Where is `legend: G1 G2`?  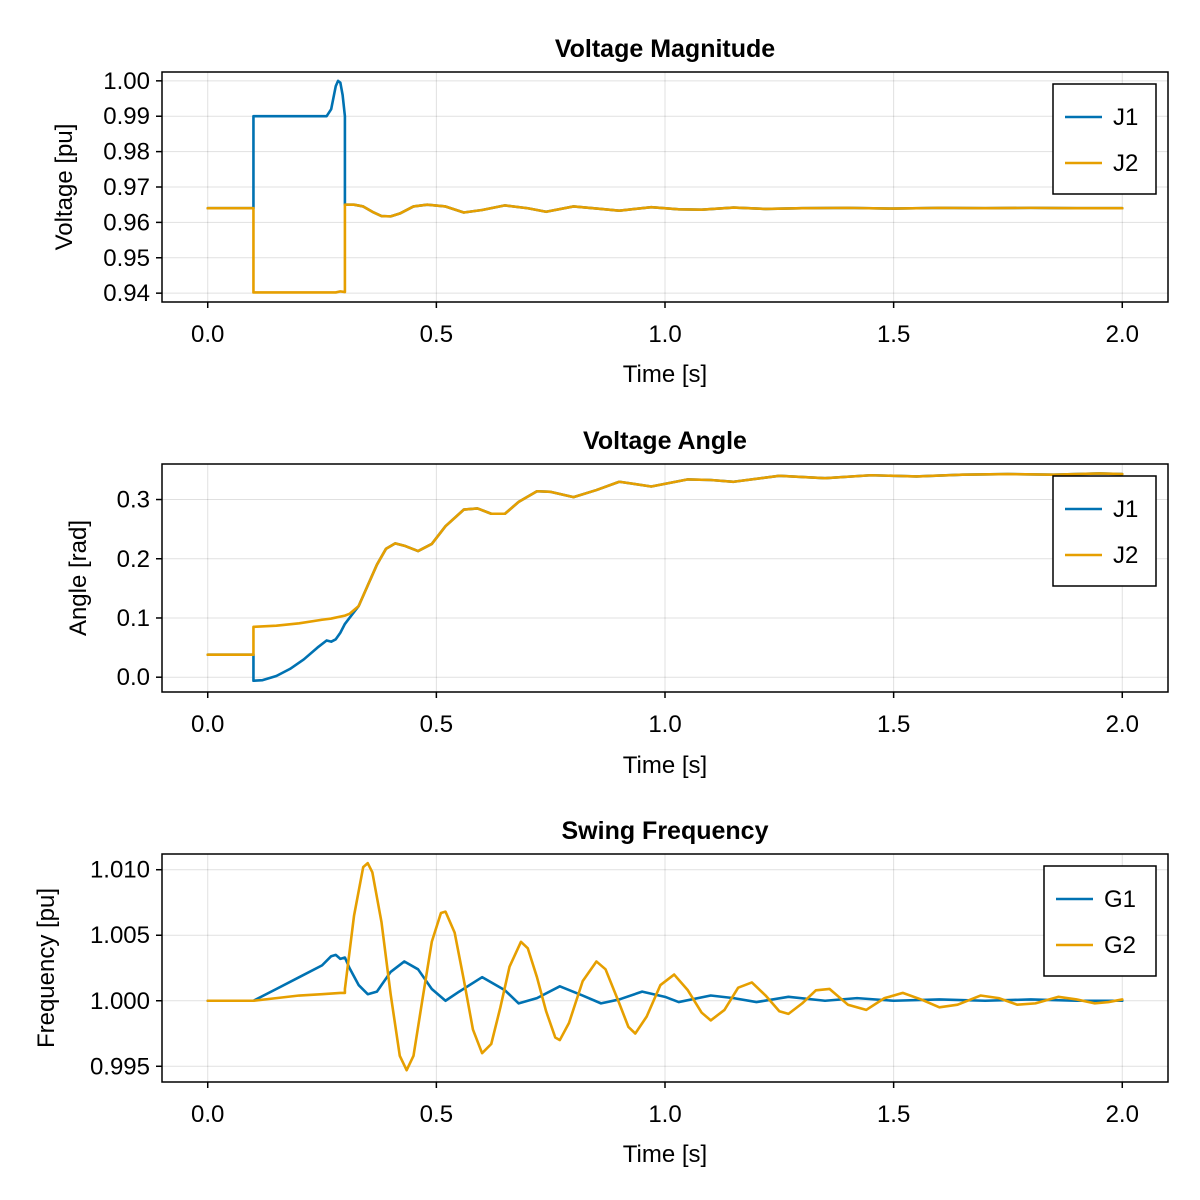
legend: G1 G2 is located at coordinates (1100, 921).